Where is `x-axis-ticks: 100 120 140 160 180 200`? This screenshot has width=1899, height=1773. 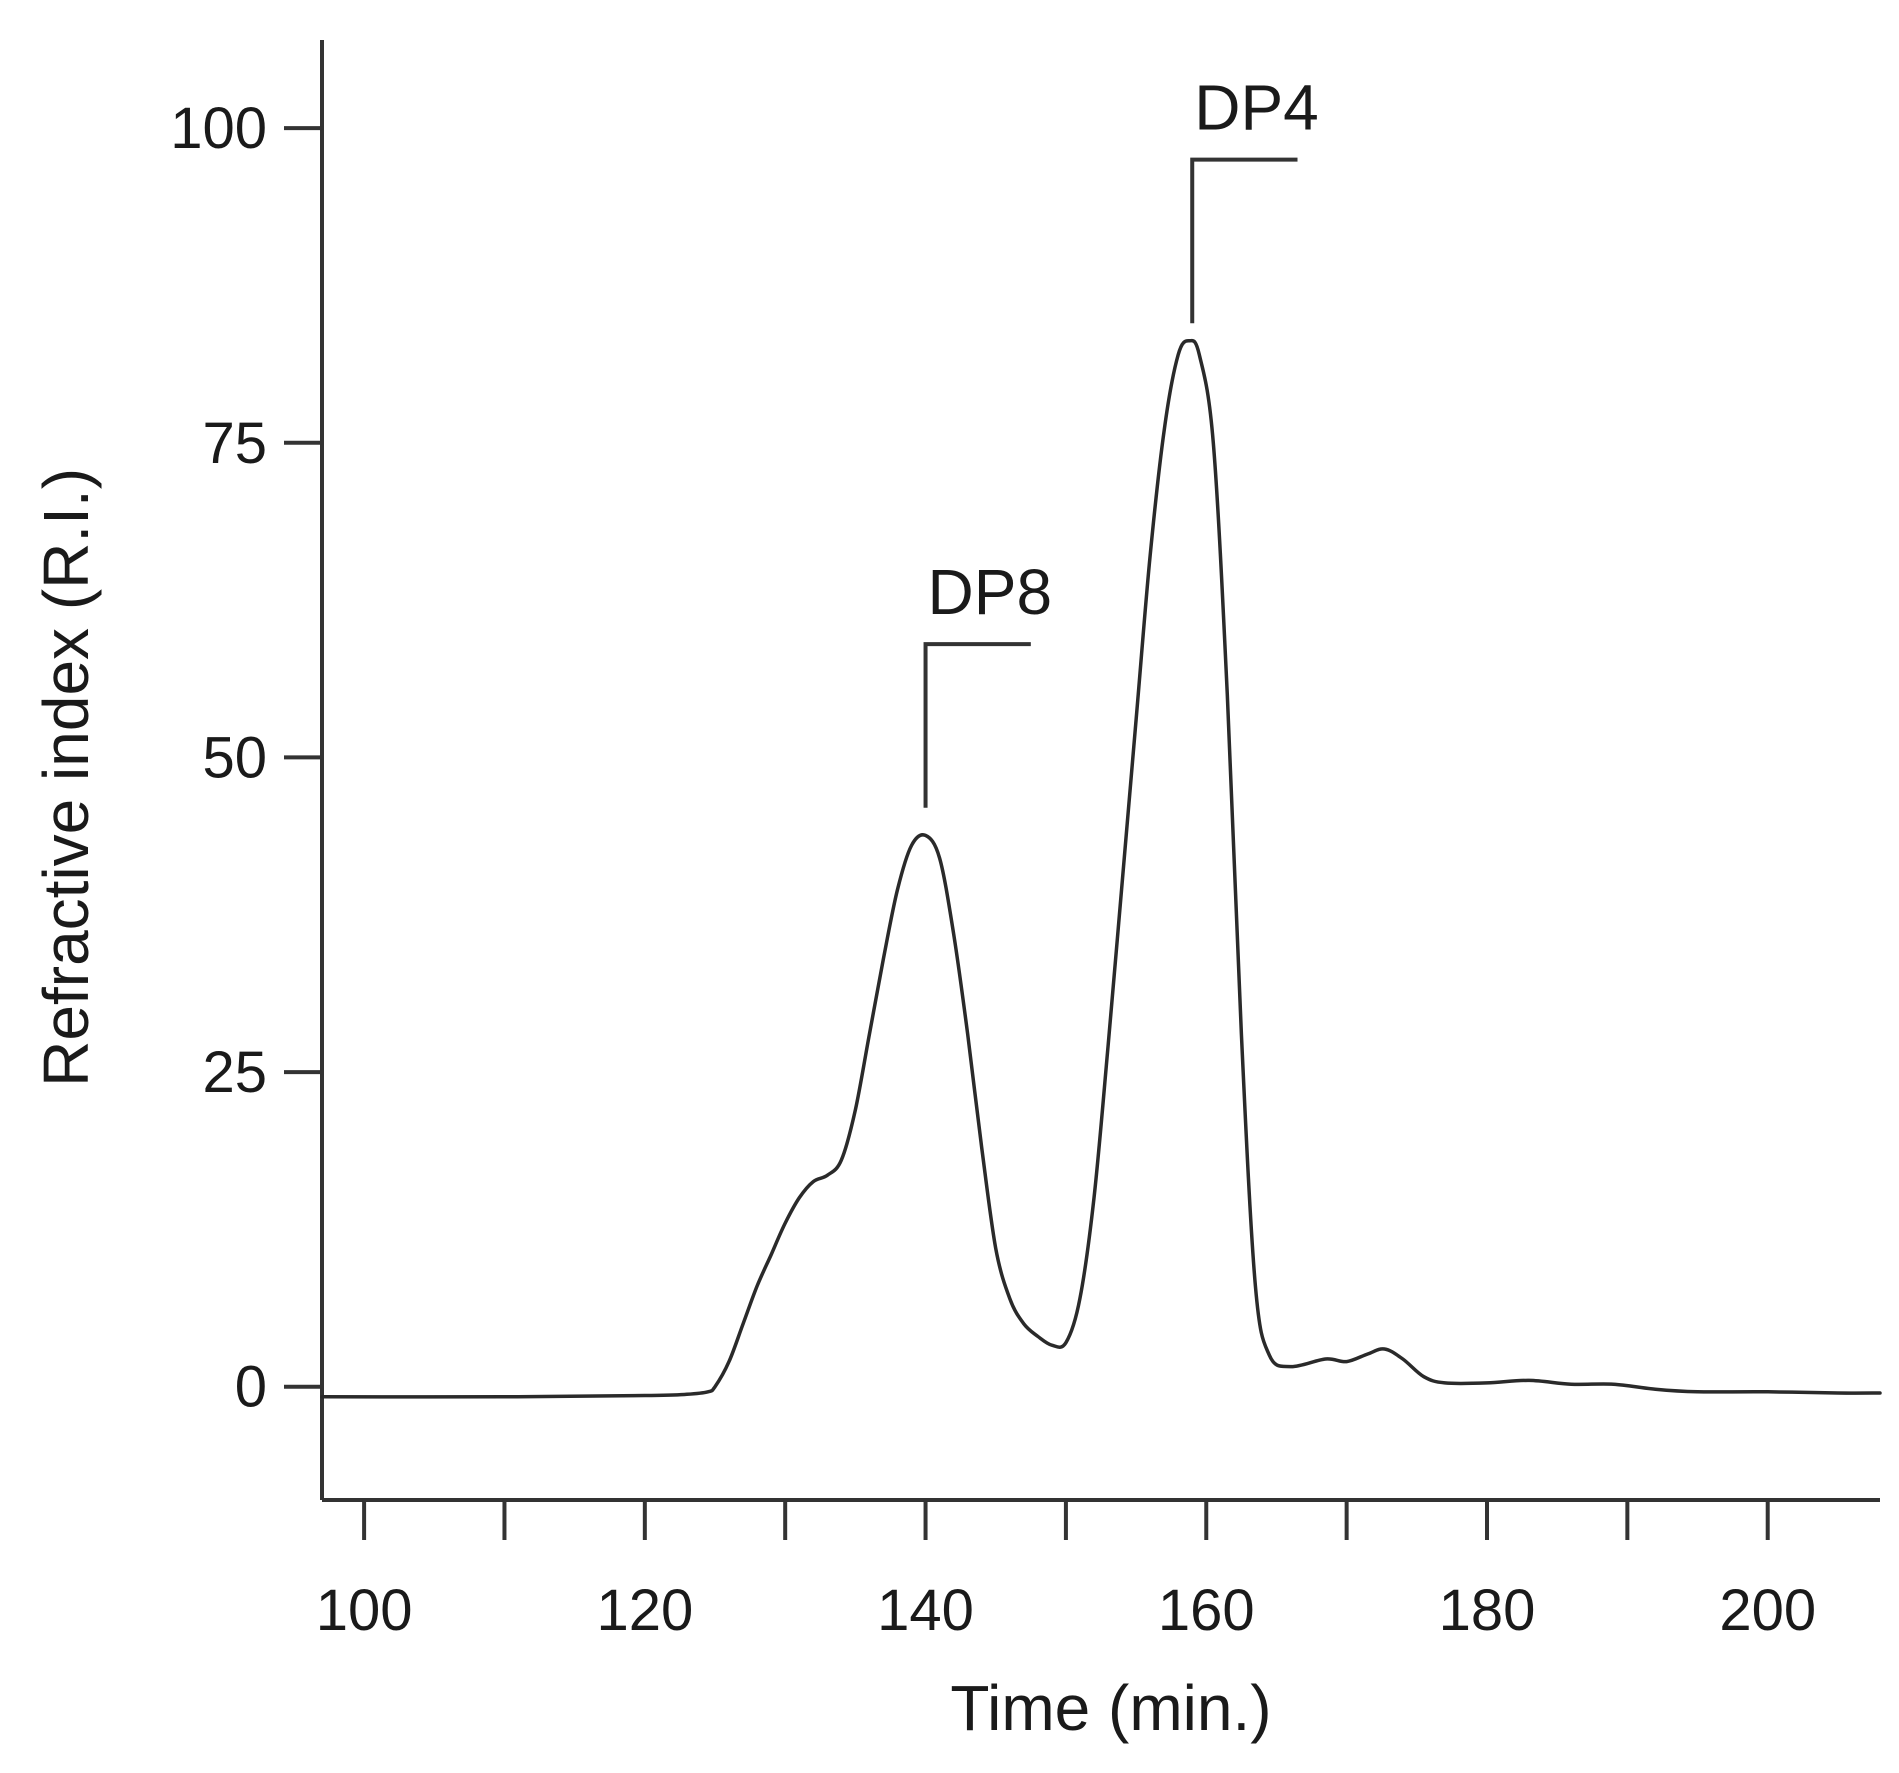
x-axis-ticks: 100 120 140 160 180 200 is located at coordinates (1066, 1571).